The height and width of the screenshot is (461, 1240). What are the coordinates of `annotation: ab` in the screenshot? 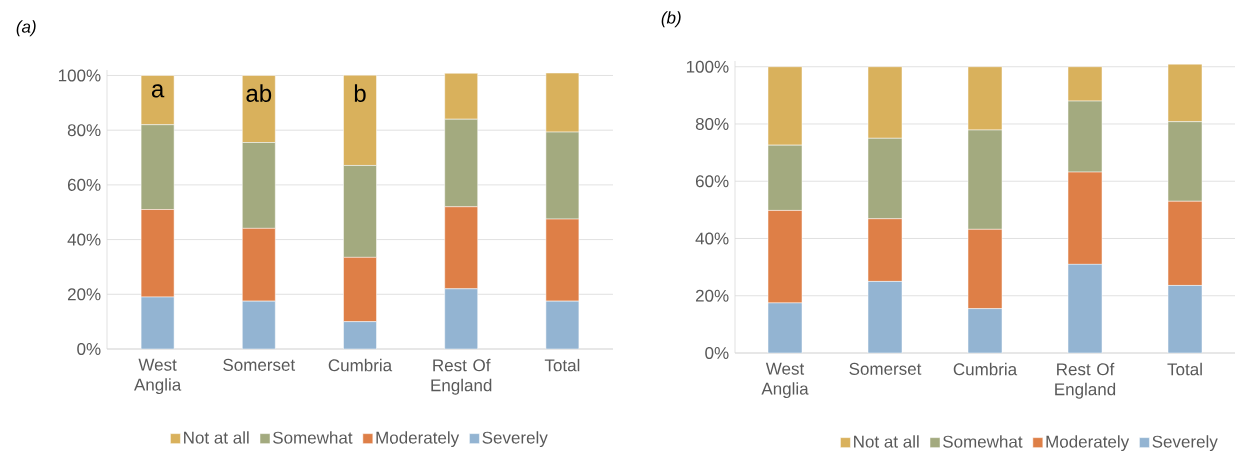 It's located at (259, 93).